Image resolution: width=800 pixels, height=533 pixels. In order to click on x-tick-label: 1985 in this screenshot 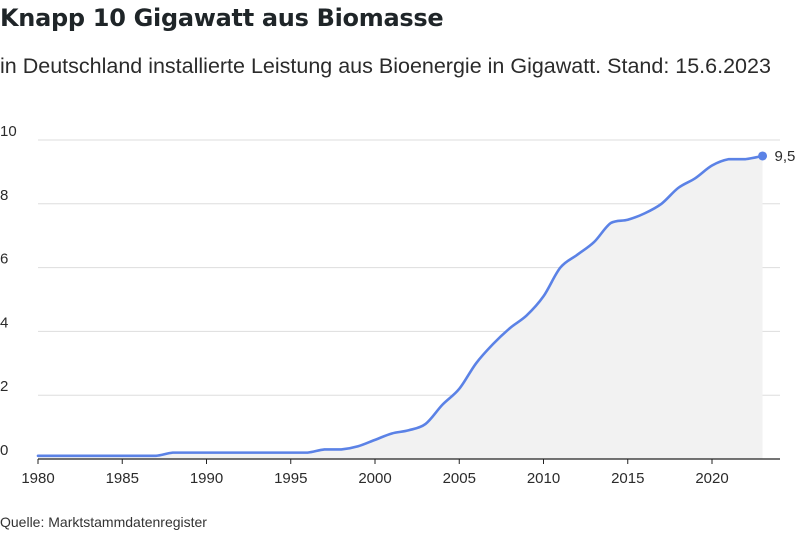, I will do `click(122, 478)`.